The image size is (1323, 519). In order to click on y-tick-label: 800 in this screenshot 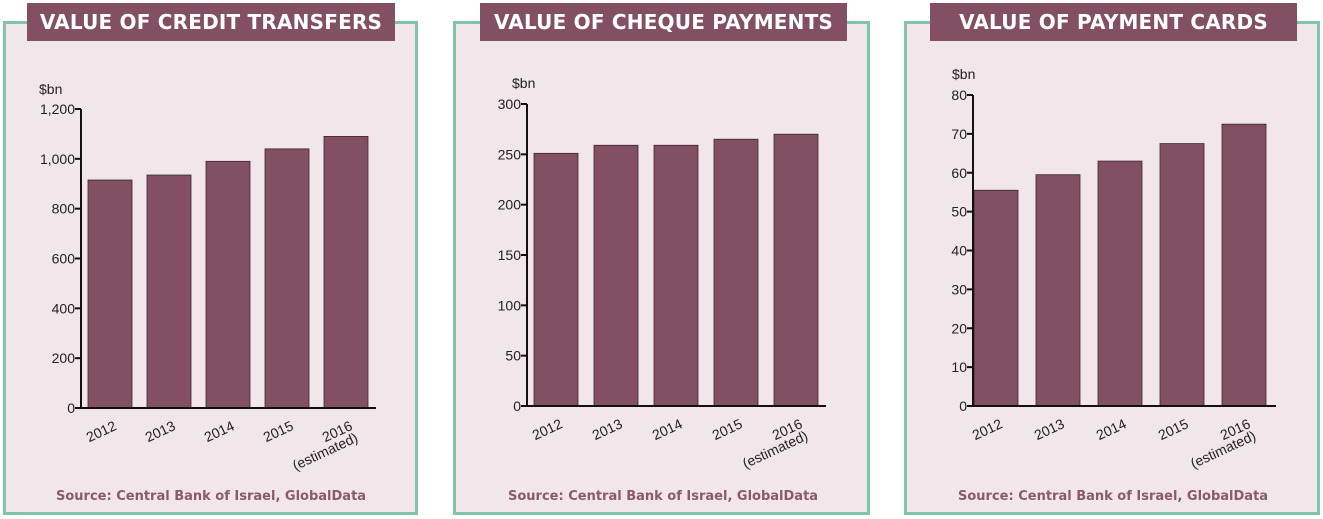, I will do `click(64, 209)`.